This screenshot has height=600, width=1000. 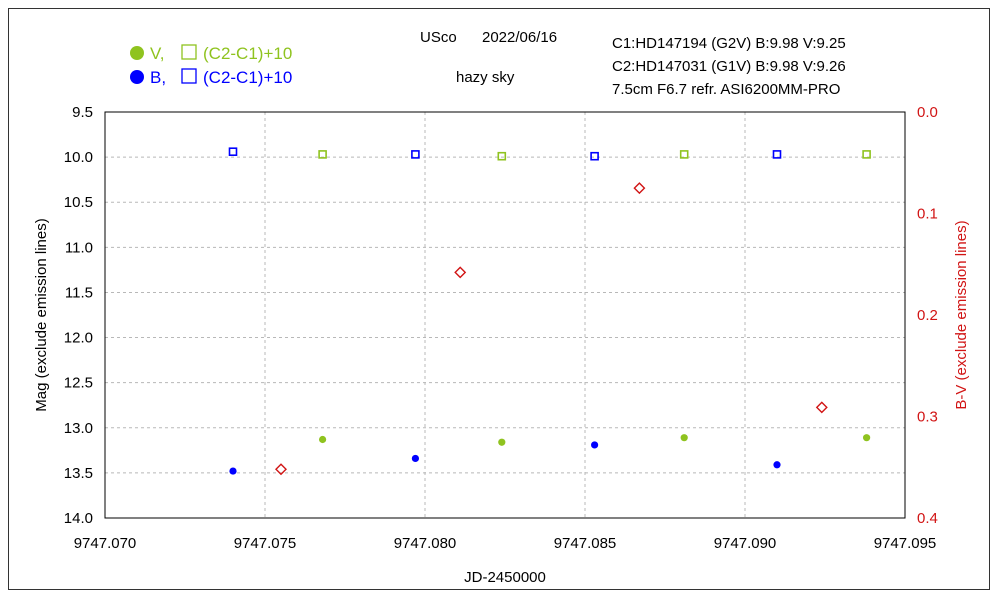 I want to click on y-axis-left-label: Mag (exclude emission lines), so click(x=41, y=314).